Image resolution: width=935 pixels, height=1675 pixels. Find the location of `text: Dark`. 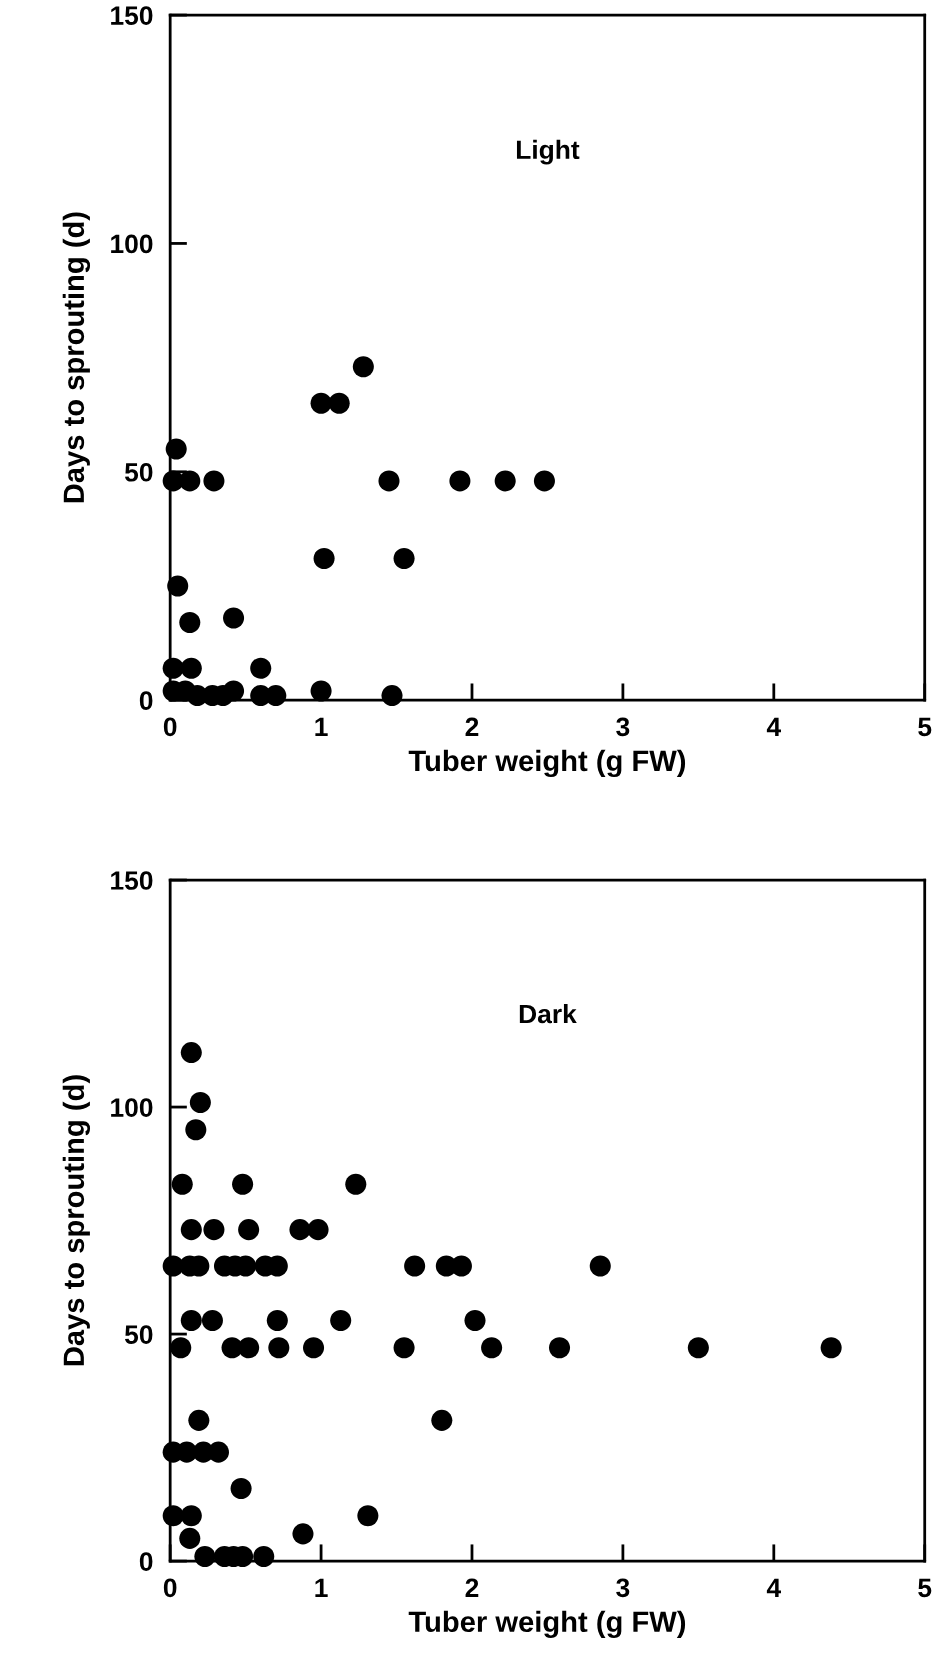

text: Dark is located at coordinates (548, 1013).